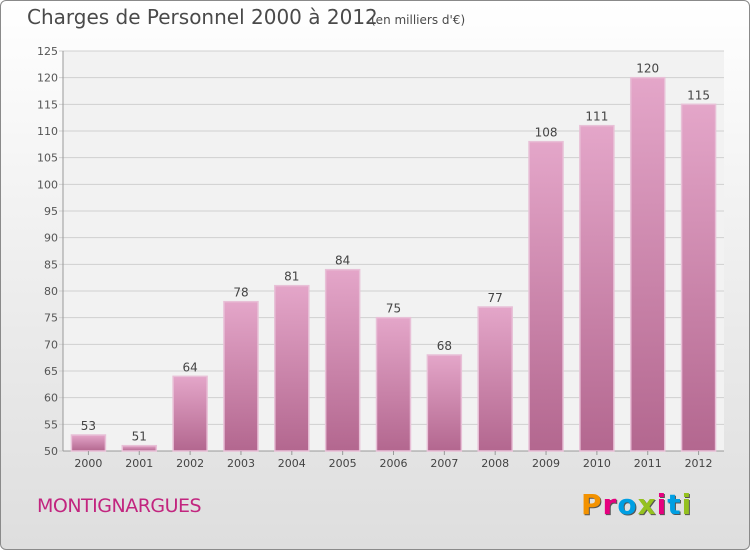 The height and width of the screenshot is (550, 750). What do you see at coordinates (139, 437) in the screenshot?
I see `data-label: 51` at bounding box center [139, 437].